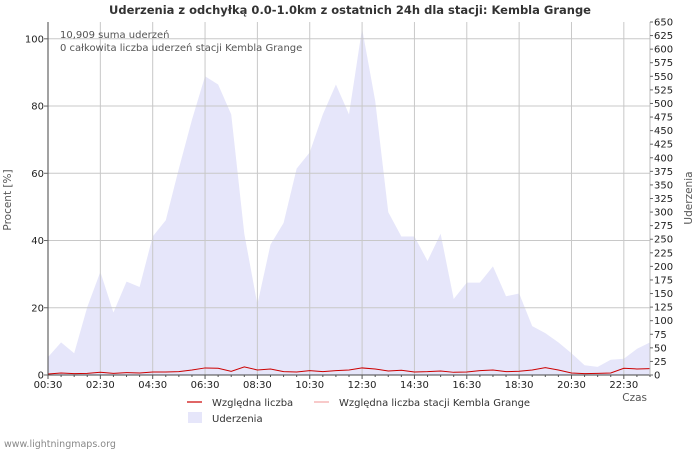  Describe the element at coordinates (663, 36) in the screenshot. I see `right-tick-label: 625` at that location.